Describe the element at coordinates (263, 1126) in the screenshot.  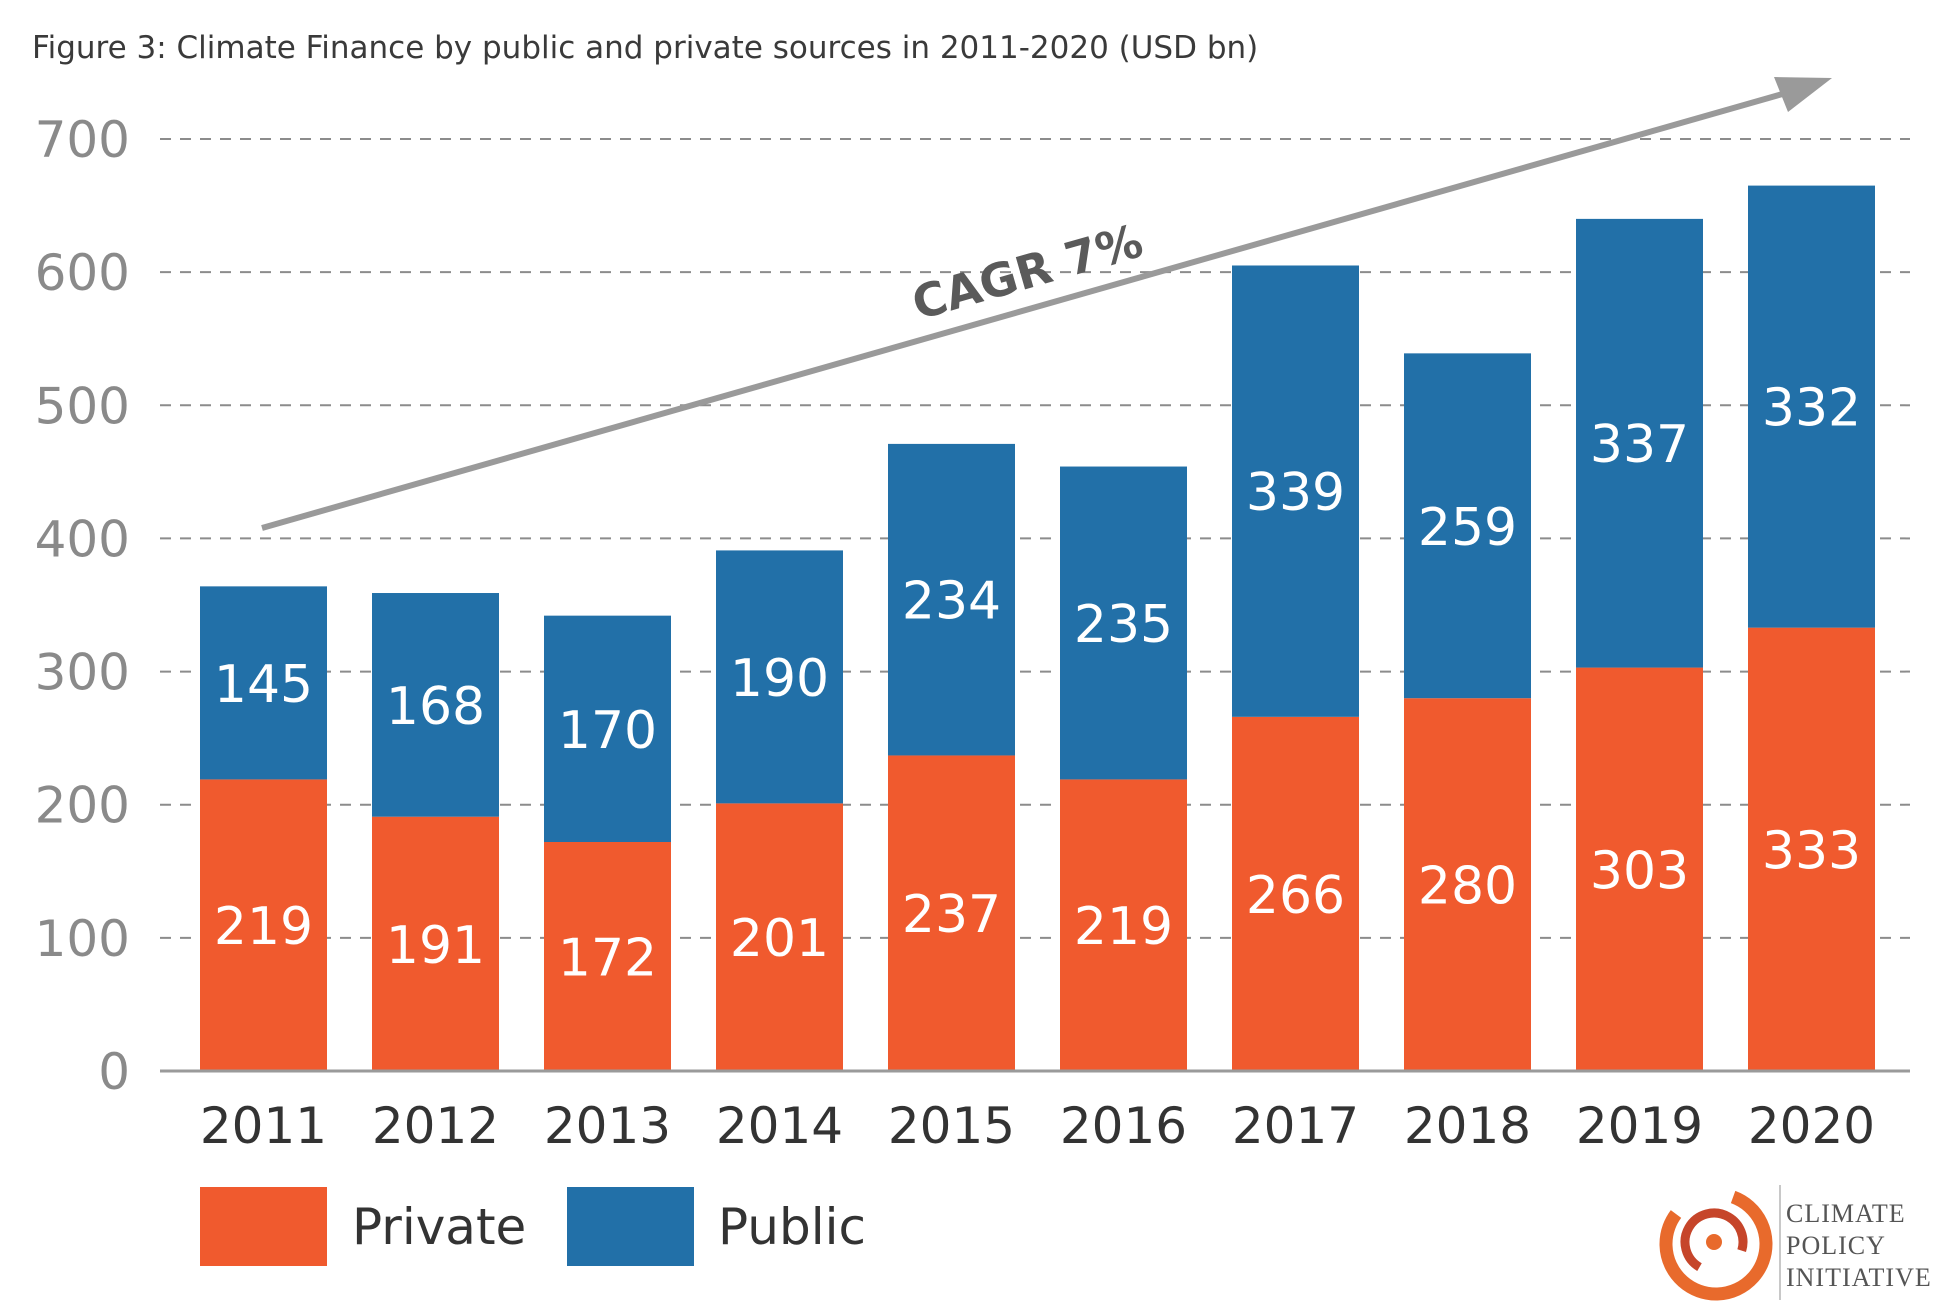
I see `x-tick-label: 2011` at that location.